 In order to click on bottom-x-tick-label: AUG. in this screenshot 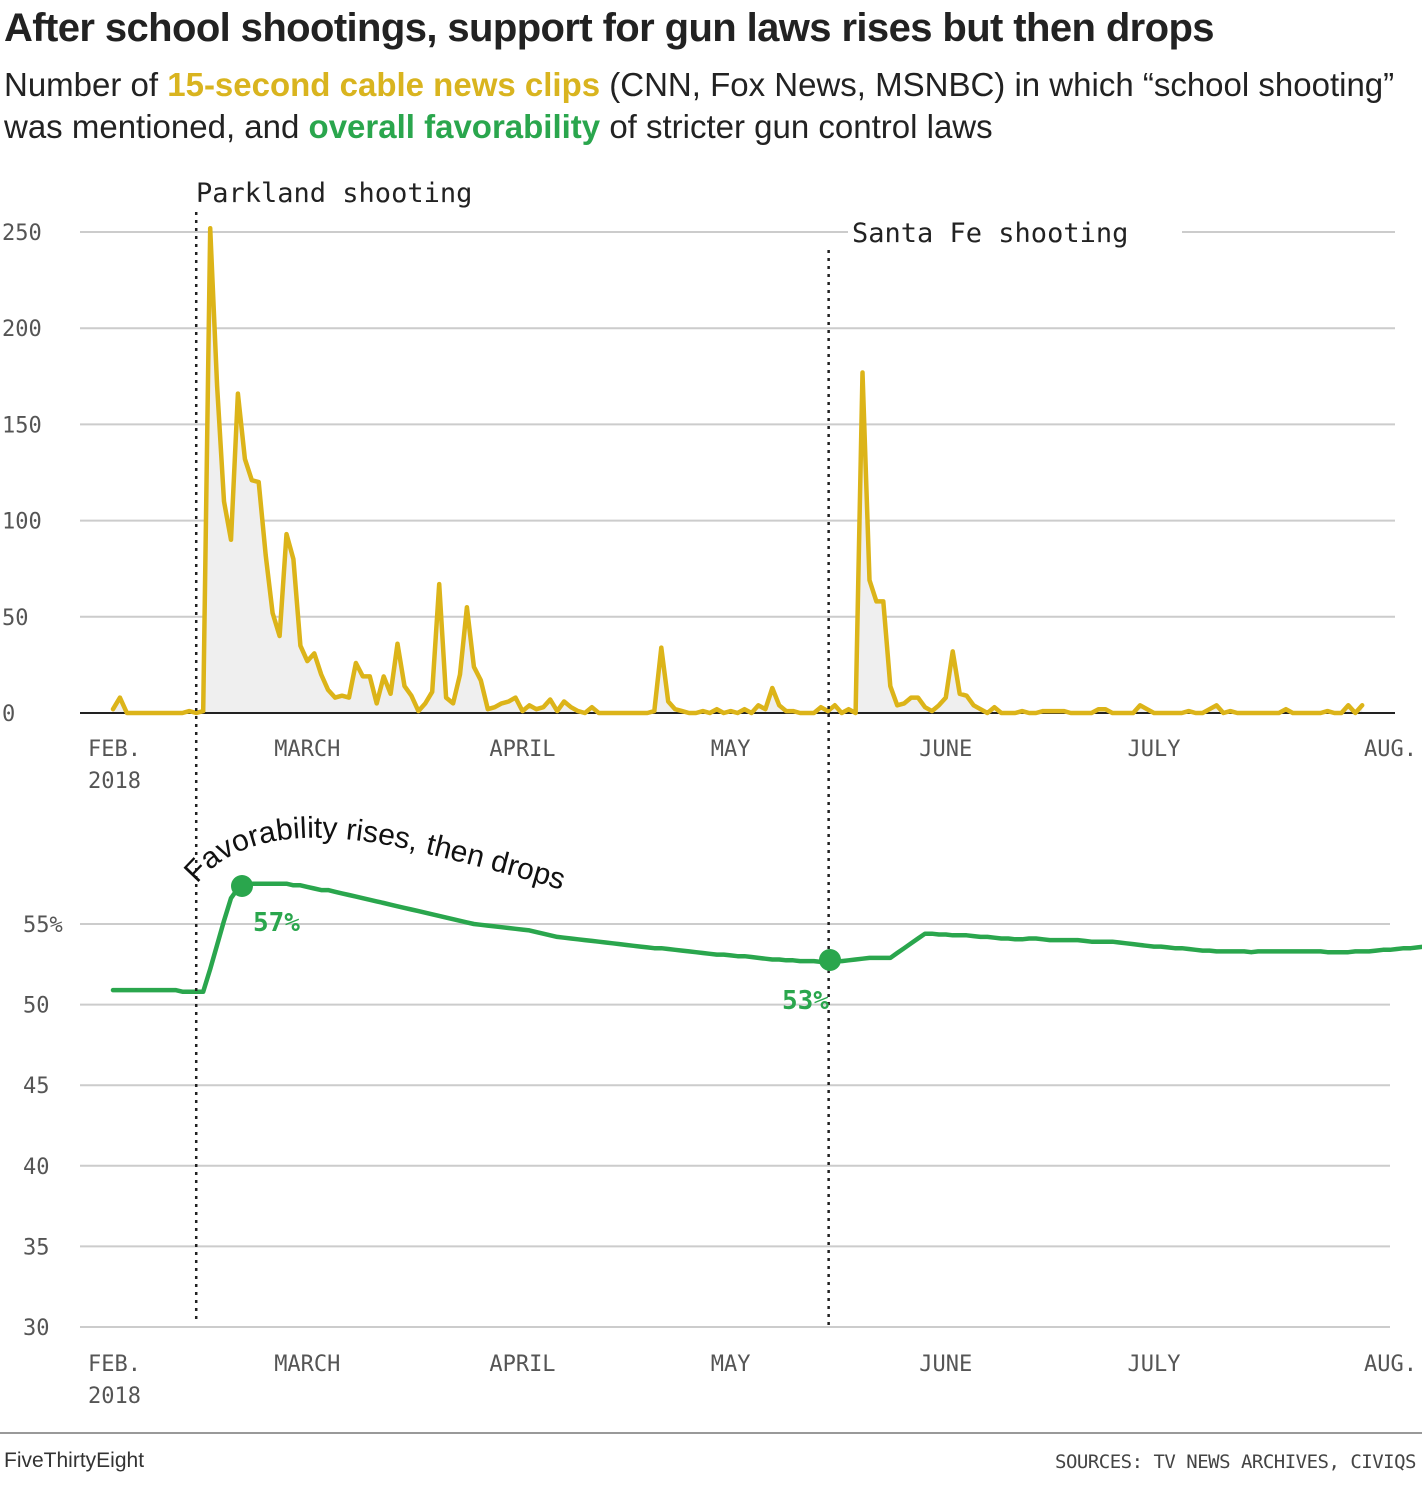, I will do `click(1390, 1364)`.